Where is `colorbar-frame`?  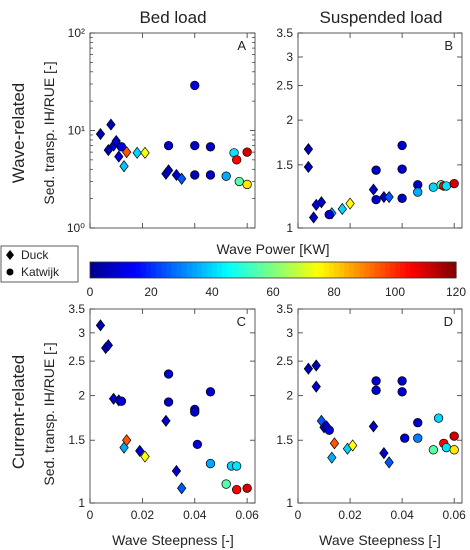
colorbar-frame is located at coordinates (273, 270).